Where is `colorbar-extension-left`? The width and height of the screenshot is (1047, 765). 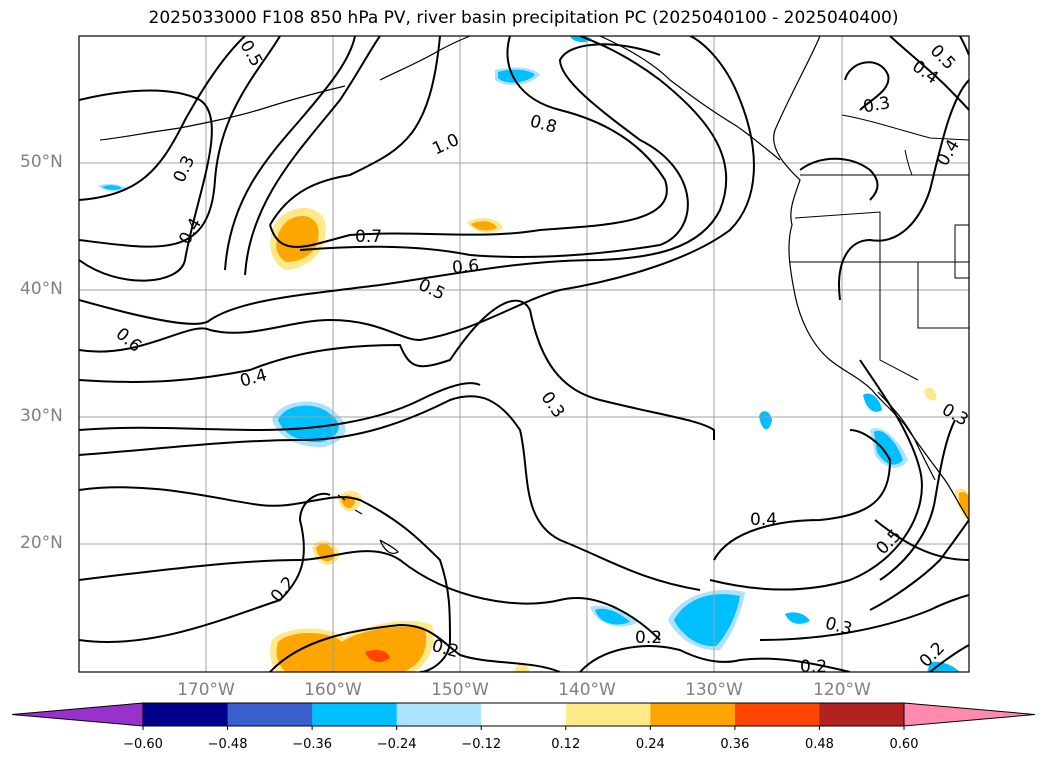 colorbar-extension-left is located at coordinates (77, 714).